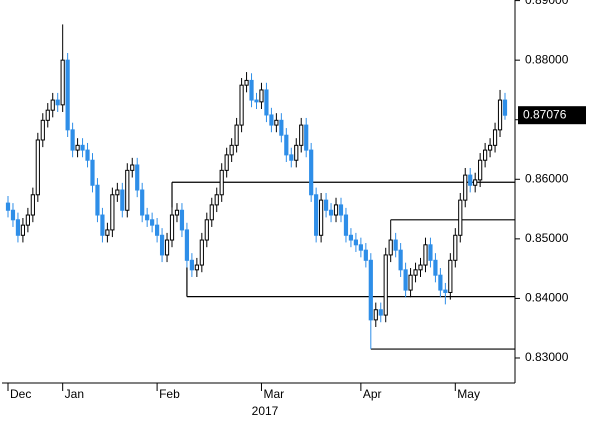 The width and height of the screenshot is (600, 430). What do you see at coordinates (169, 394) in the screenshot?
I see `x-tick-label: Feb` at bounding box center [169, 394].